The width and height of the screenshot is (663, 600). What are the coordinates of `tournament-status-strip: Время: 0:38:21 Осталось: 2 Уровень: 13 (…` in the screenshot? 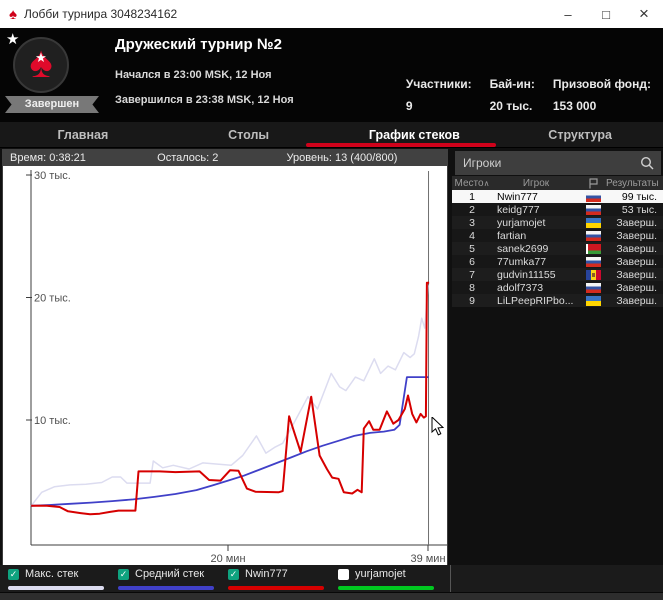 It's located at (225, 157).